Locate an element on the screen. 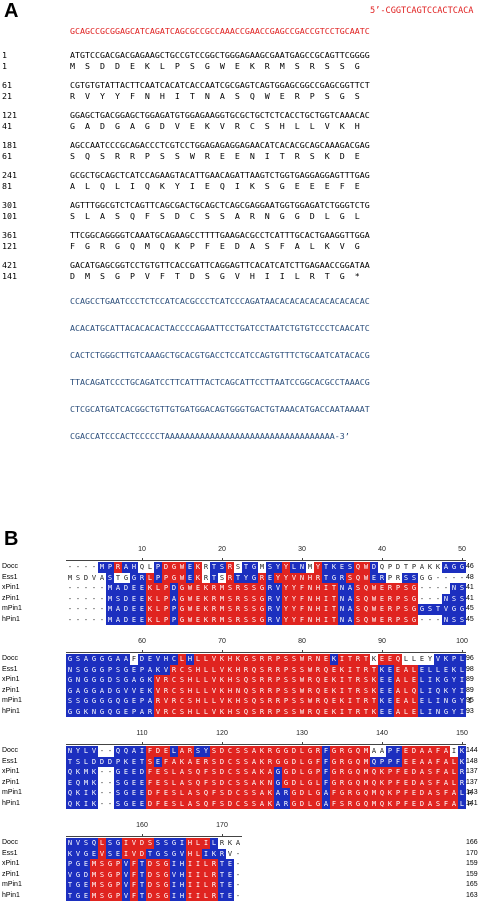  aa-position: 81 is located at coordinates (7, 186).